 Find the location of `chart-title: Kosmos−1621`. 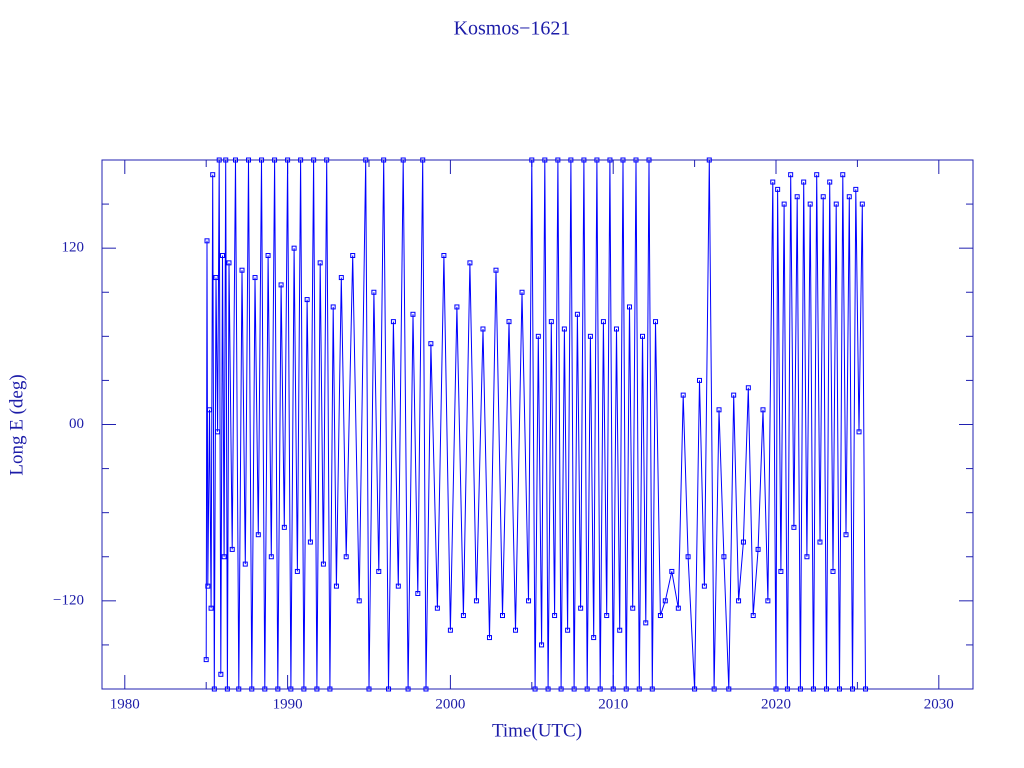

chart-title: Kosmos−1621 is located at coordinates (512, 29).